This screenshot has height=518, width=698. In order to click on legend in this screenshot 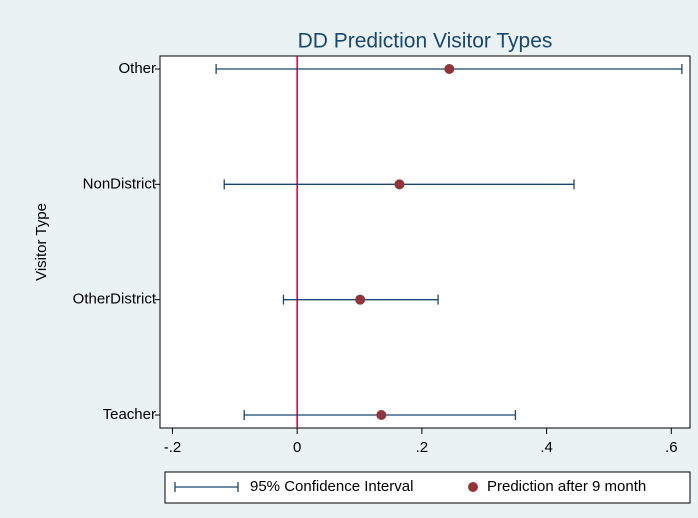, I will do `click(427, 487)`.